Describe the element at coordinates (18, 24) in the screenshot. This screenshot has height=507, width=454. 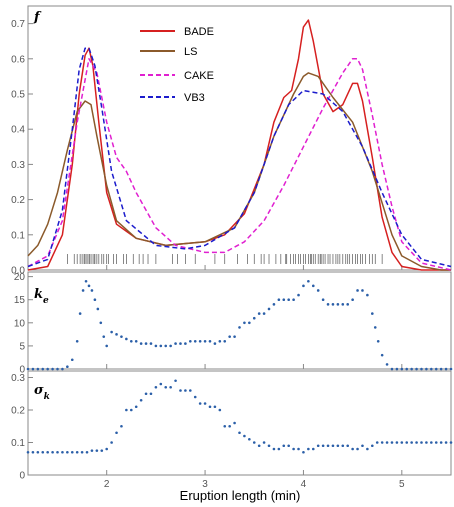
I see `y-tick-label-0-7: 0.7` at that location.